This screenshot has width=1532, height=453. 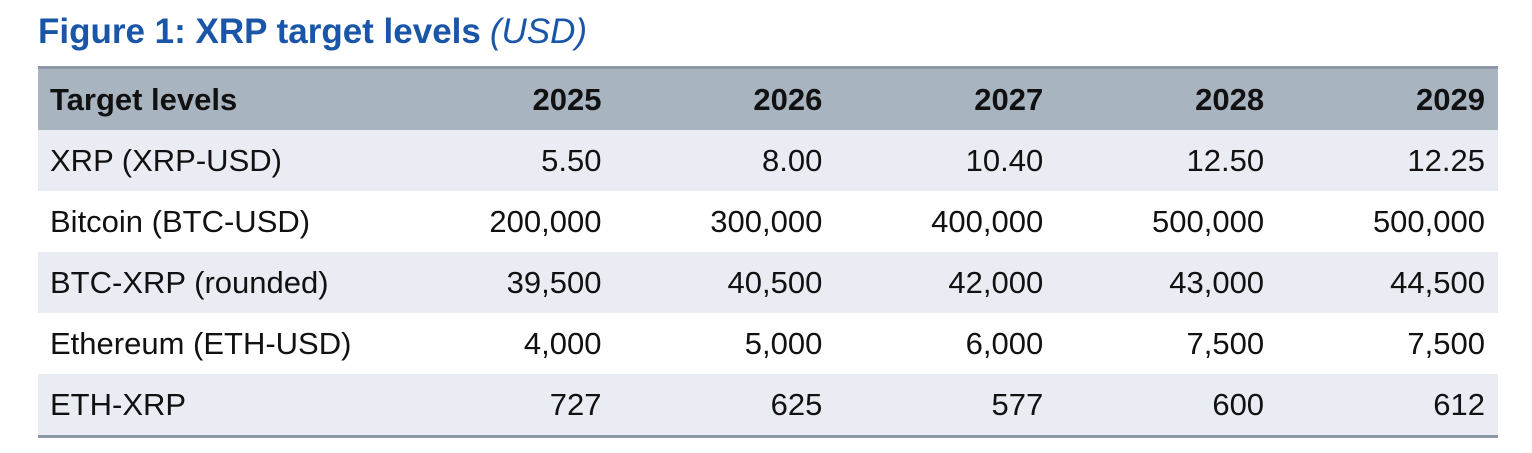 I want to click on table-cell: 39,500, so click(x=554, y=282).